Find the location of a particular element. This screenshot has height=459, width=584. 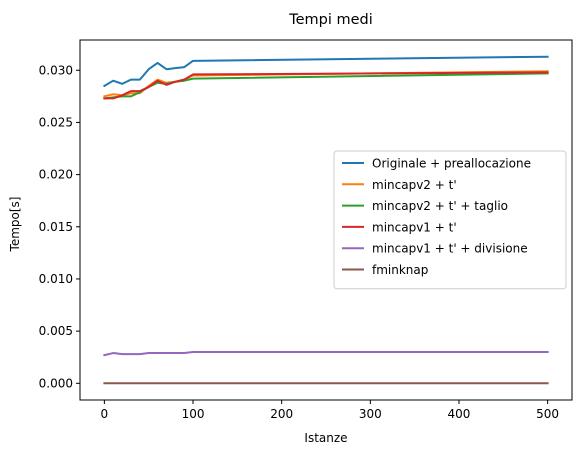

y-tick-label: 0.005 is located at coordinates (56, 331).